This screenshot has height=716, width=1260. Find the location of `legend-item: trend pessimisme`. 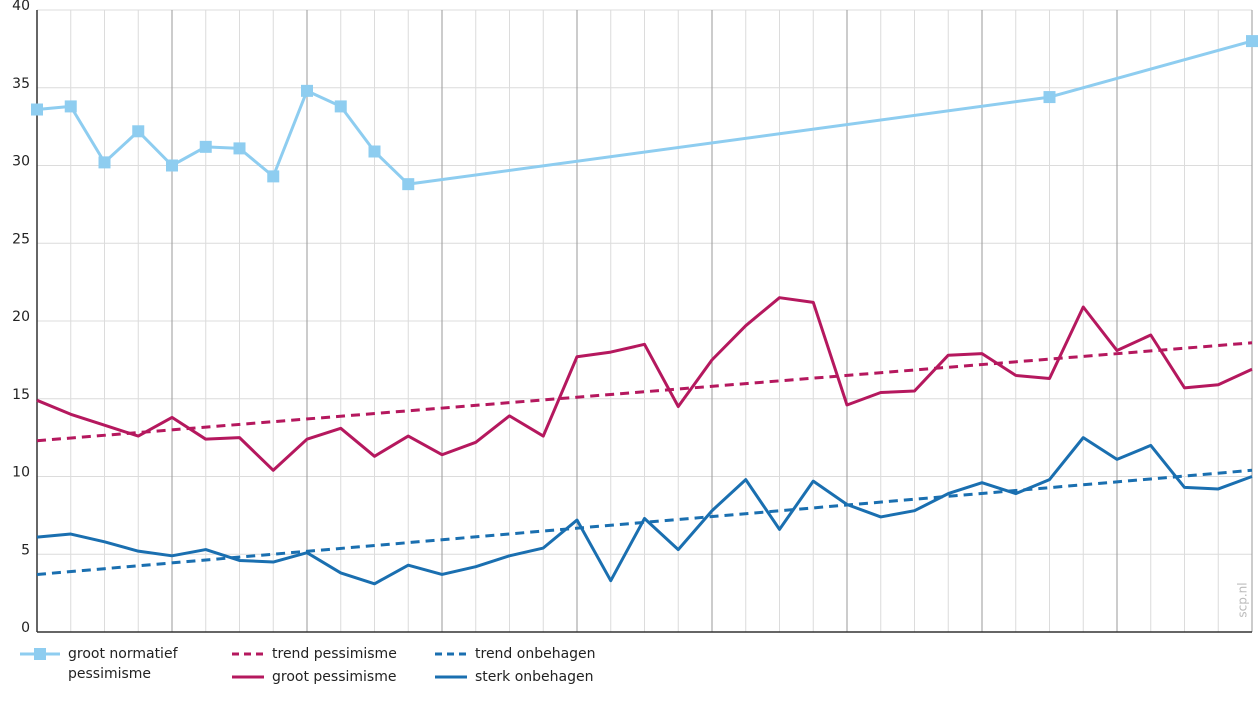

legend-item: trend pessimisme is located at coordinates (314, 654).